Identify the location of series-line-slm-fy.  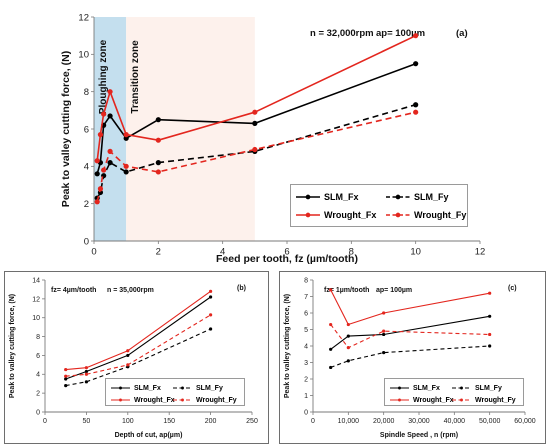
(138, 357).